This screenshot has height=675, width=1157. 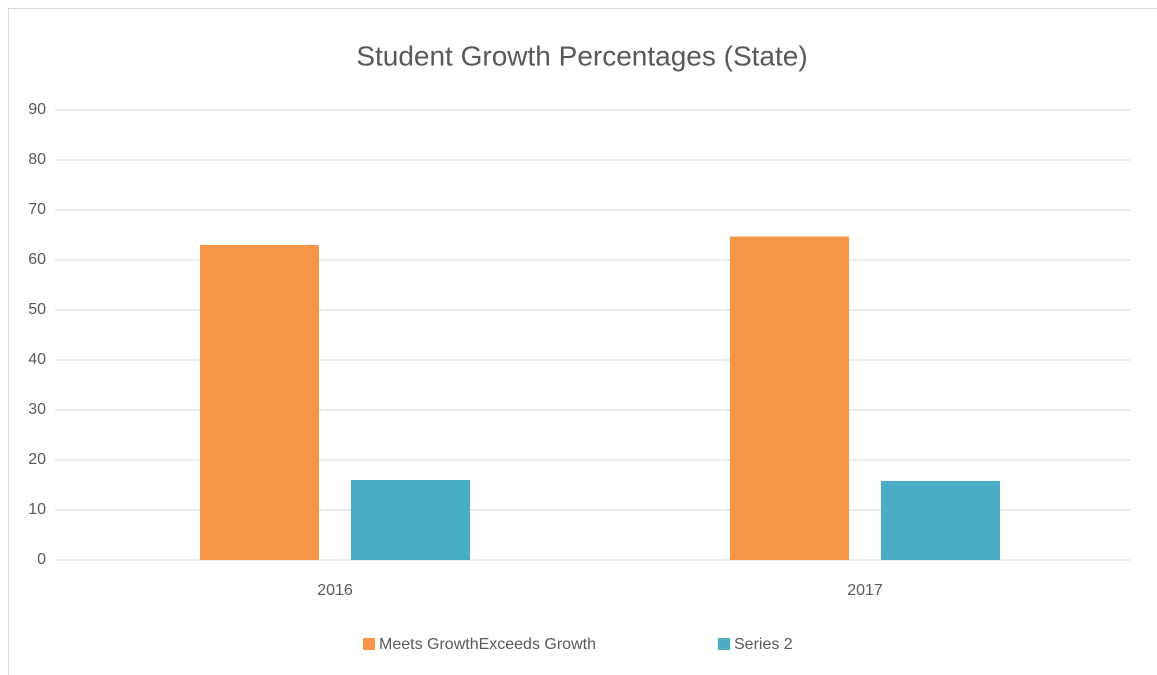 I want to click on y-tick-label: 70, so click(x=37, y=209).